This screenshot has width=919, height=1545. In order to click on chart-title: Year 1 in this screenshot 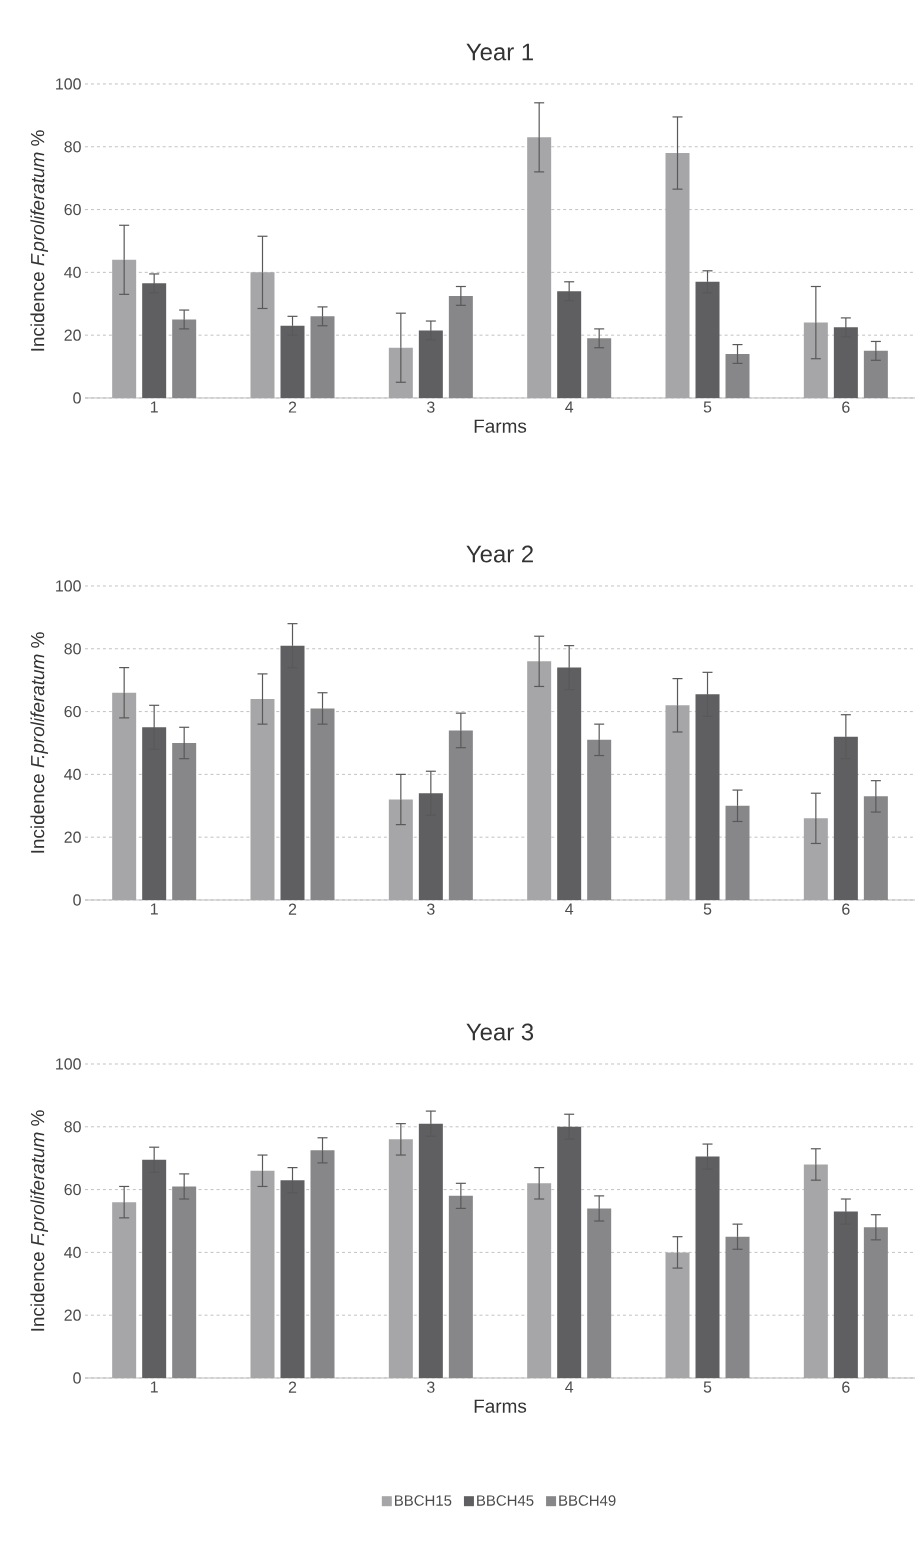, I will do `click(499, 52)`.